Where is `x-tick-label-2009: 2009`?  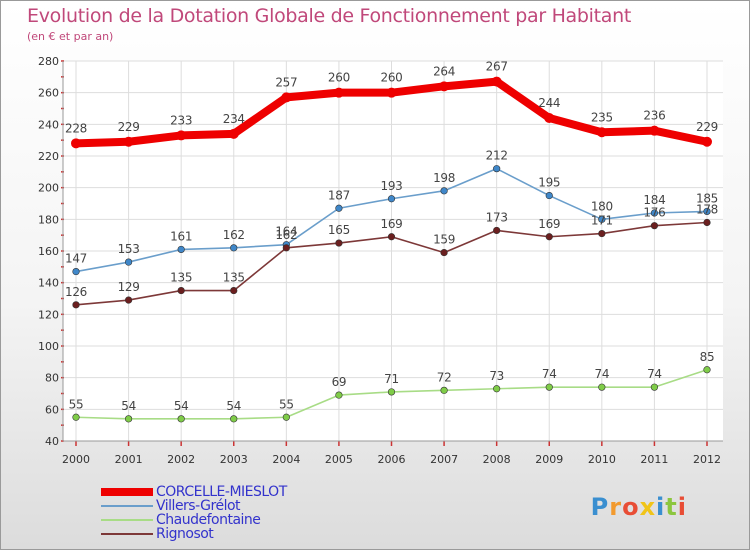
x-tick-label-2009: 2009 is located at coordinates (549, 459).